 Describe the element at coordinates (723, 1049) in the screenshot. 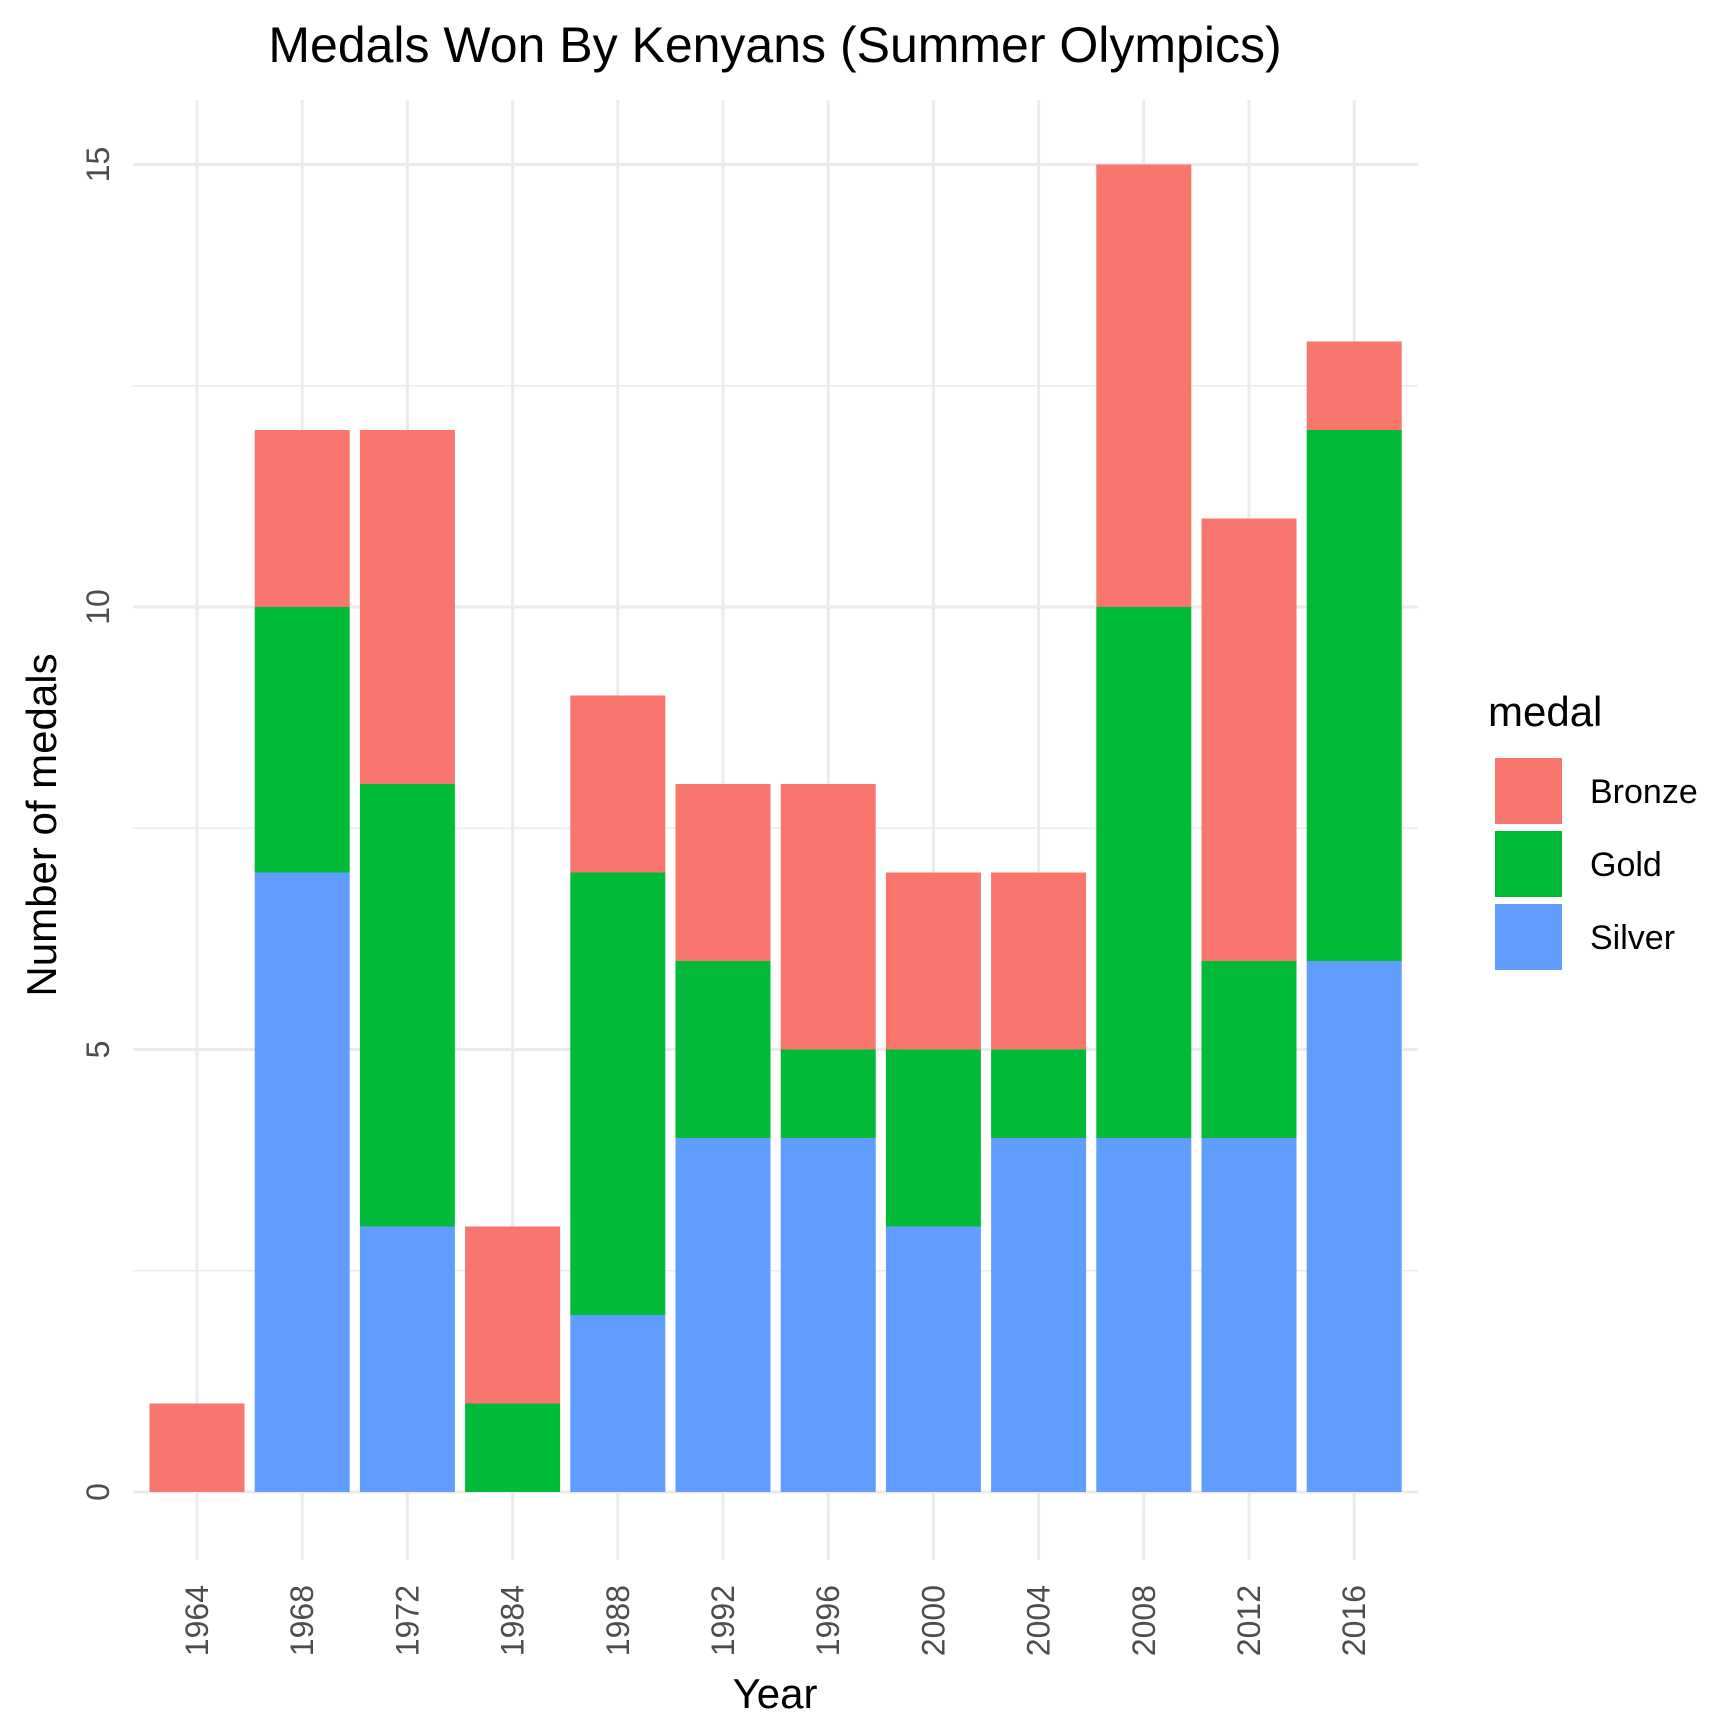

I see `bar-gold-1992` at that location.